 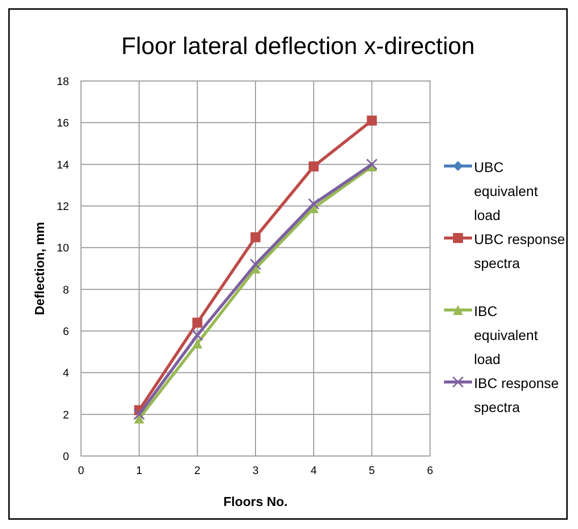 I want to click on legend-label: UBC response spectra, so click(x=520, y=251).